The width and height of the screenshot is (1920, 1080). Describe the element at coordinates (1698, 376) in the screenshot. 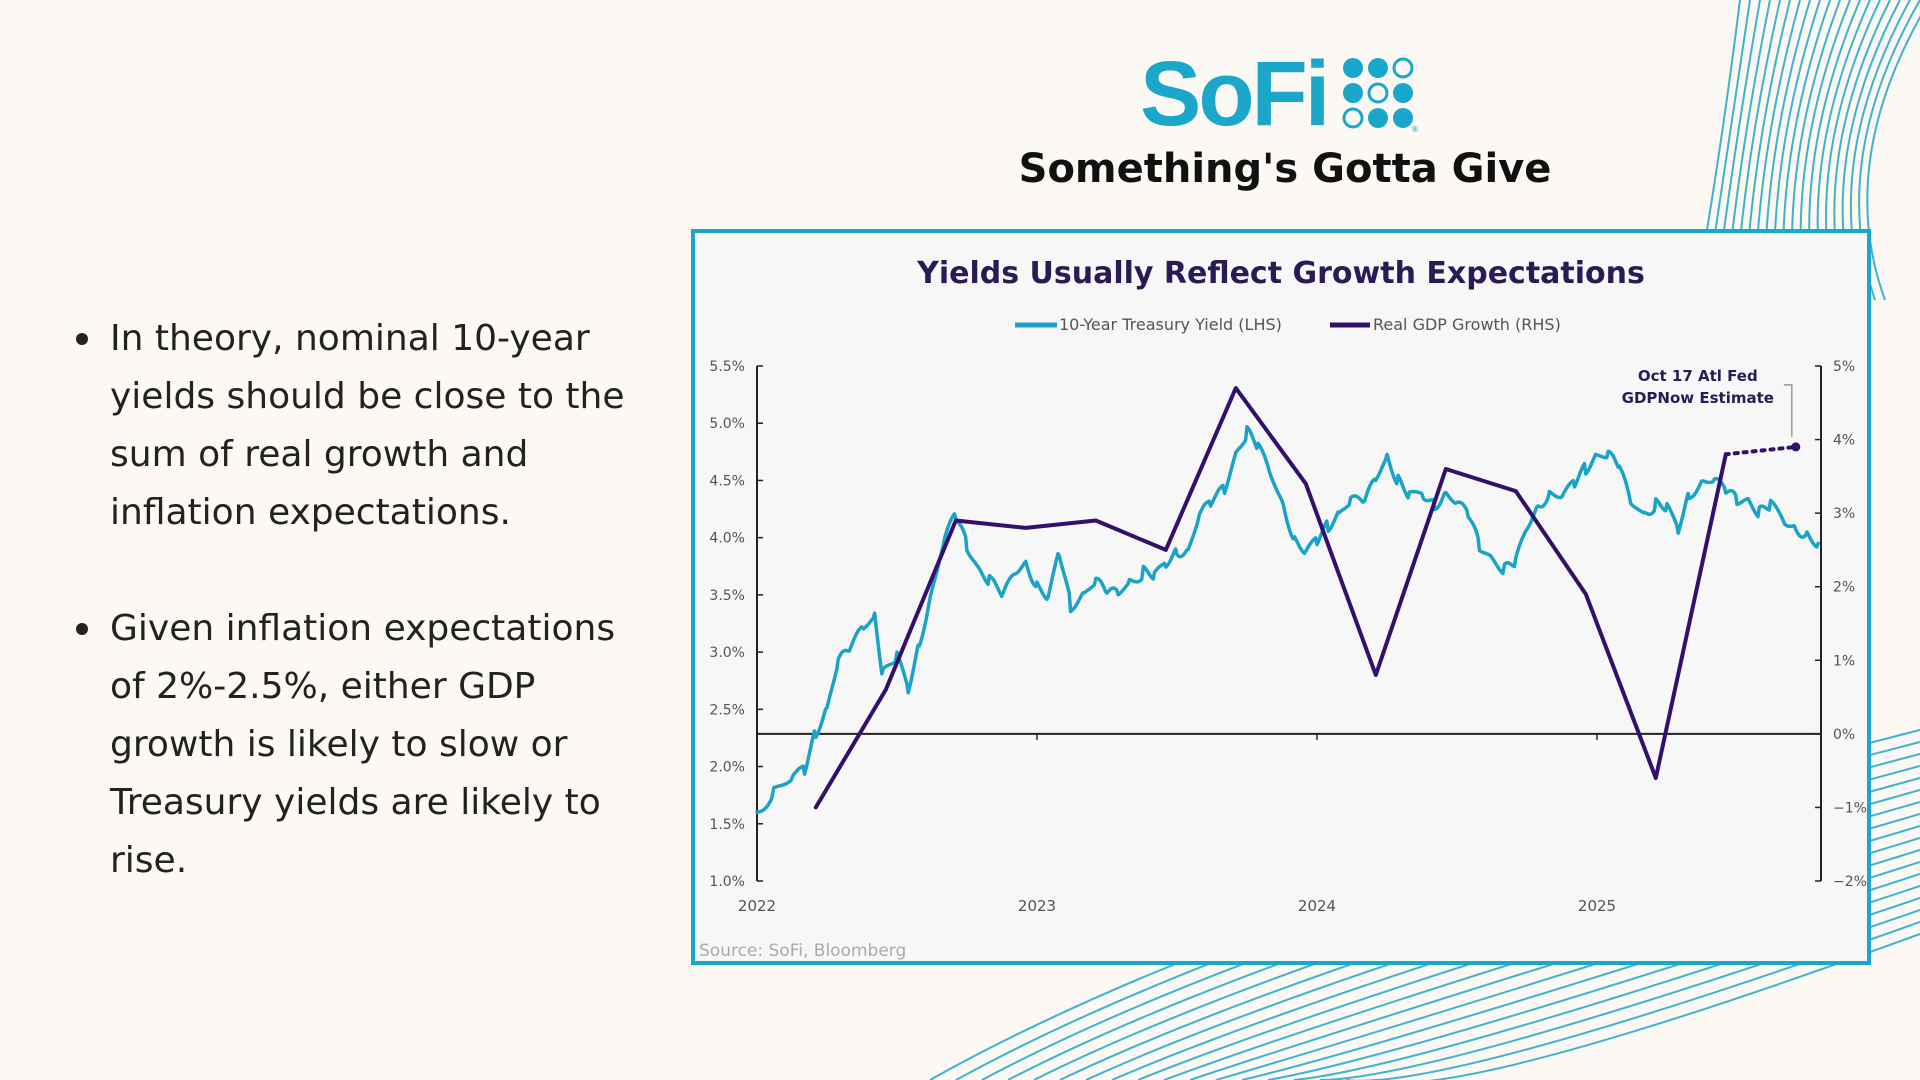

I see `annotation-line1: Oct 17 Atl Fed` at that location.